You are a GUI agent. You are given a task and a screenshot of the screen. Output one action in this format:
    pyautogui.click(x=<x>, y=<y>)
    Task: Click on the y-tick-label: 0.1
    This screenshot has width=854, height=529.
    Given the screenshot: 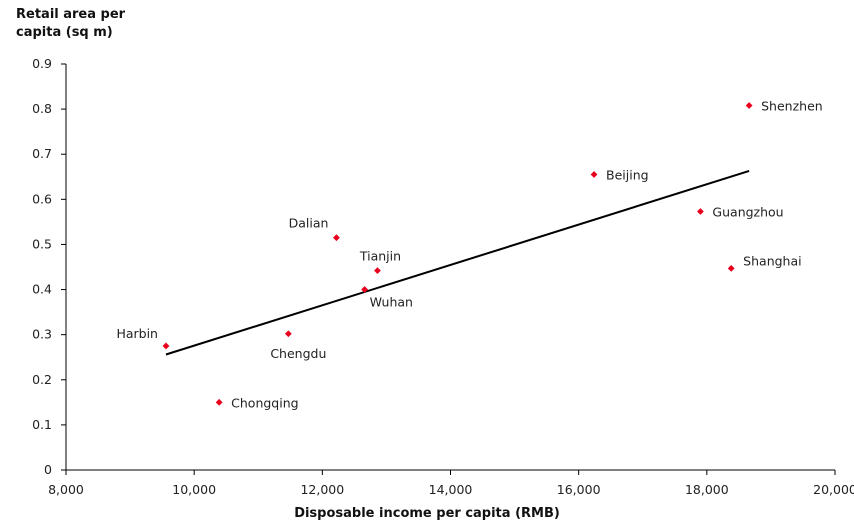 What is the action you would take?
    pyautogui.click(x=42, y=424)
    